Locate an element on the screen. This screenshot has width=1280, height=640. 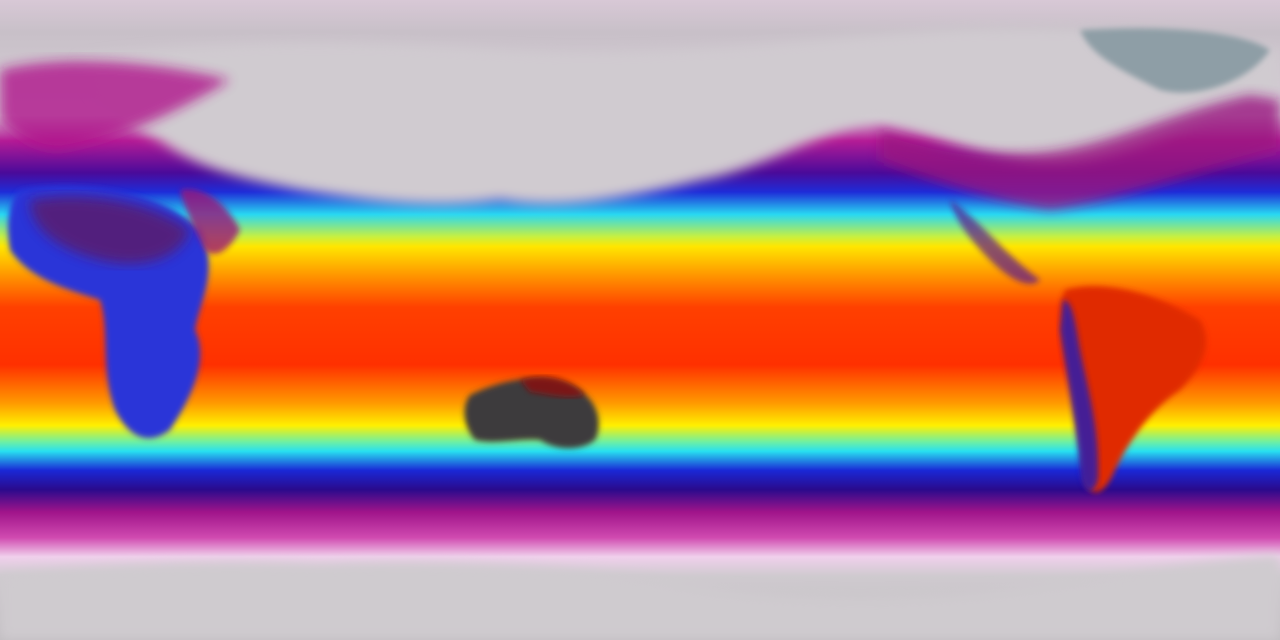
australia-north-coast is located at coordinates (552, 387).